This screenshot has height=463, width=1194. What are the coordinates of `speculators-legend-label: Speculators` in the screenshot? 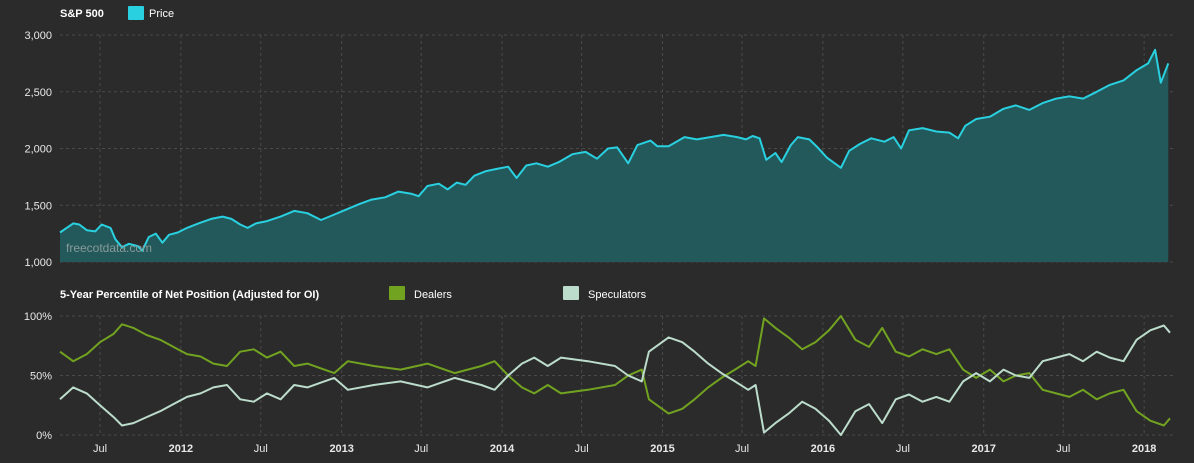 It's located at (617, 295).